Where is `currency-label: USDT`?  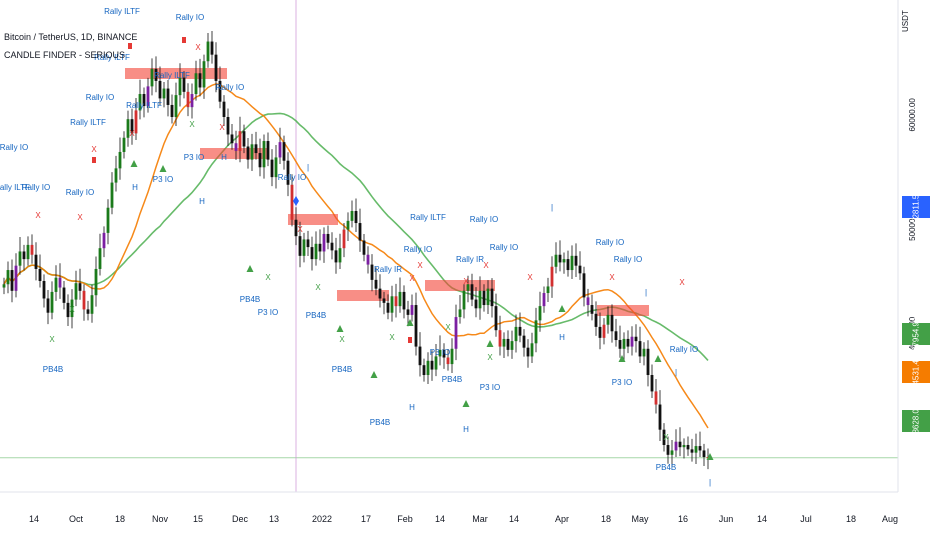 currency-label: USDT is located at coordinates (905, 21).